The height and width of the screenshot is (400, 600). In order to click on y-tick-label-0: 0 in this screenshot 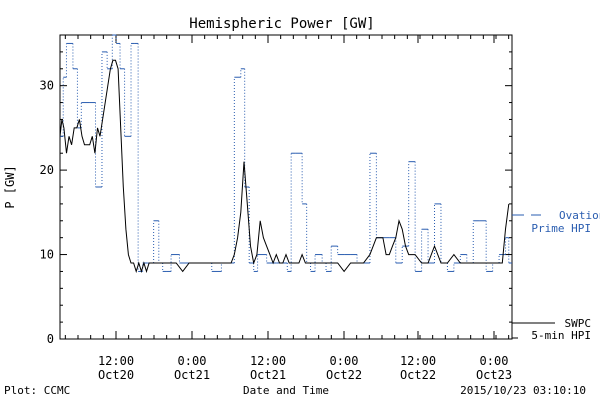, I will do `click(50, 339)`.